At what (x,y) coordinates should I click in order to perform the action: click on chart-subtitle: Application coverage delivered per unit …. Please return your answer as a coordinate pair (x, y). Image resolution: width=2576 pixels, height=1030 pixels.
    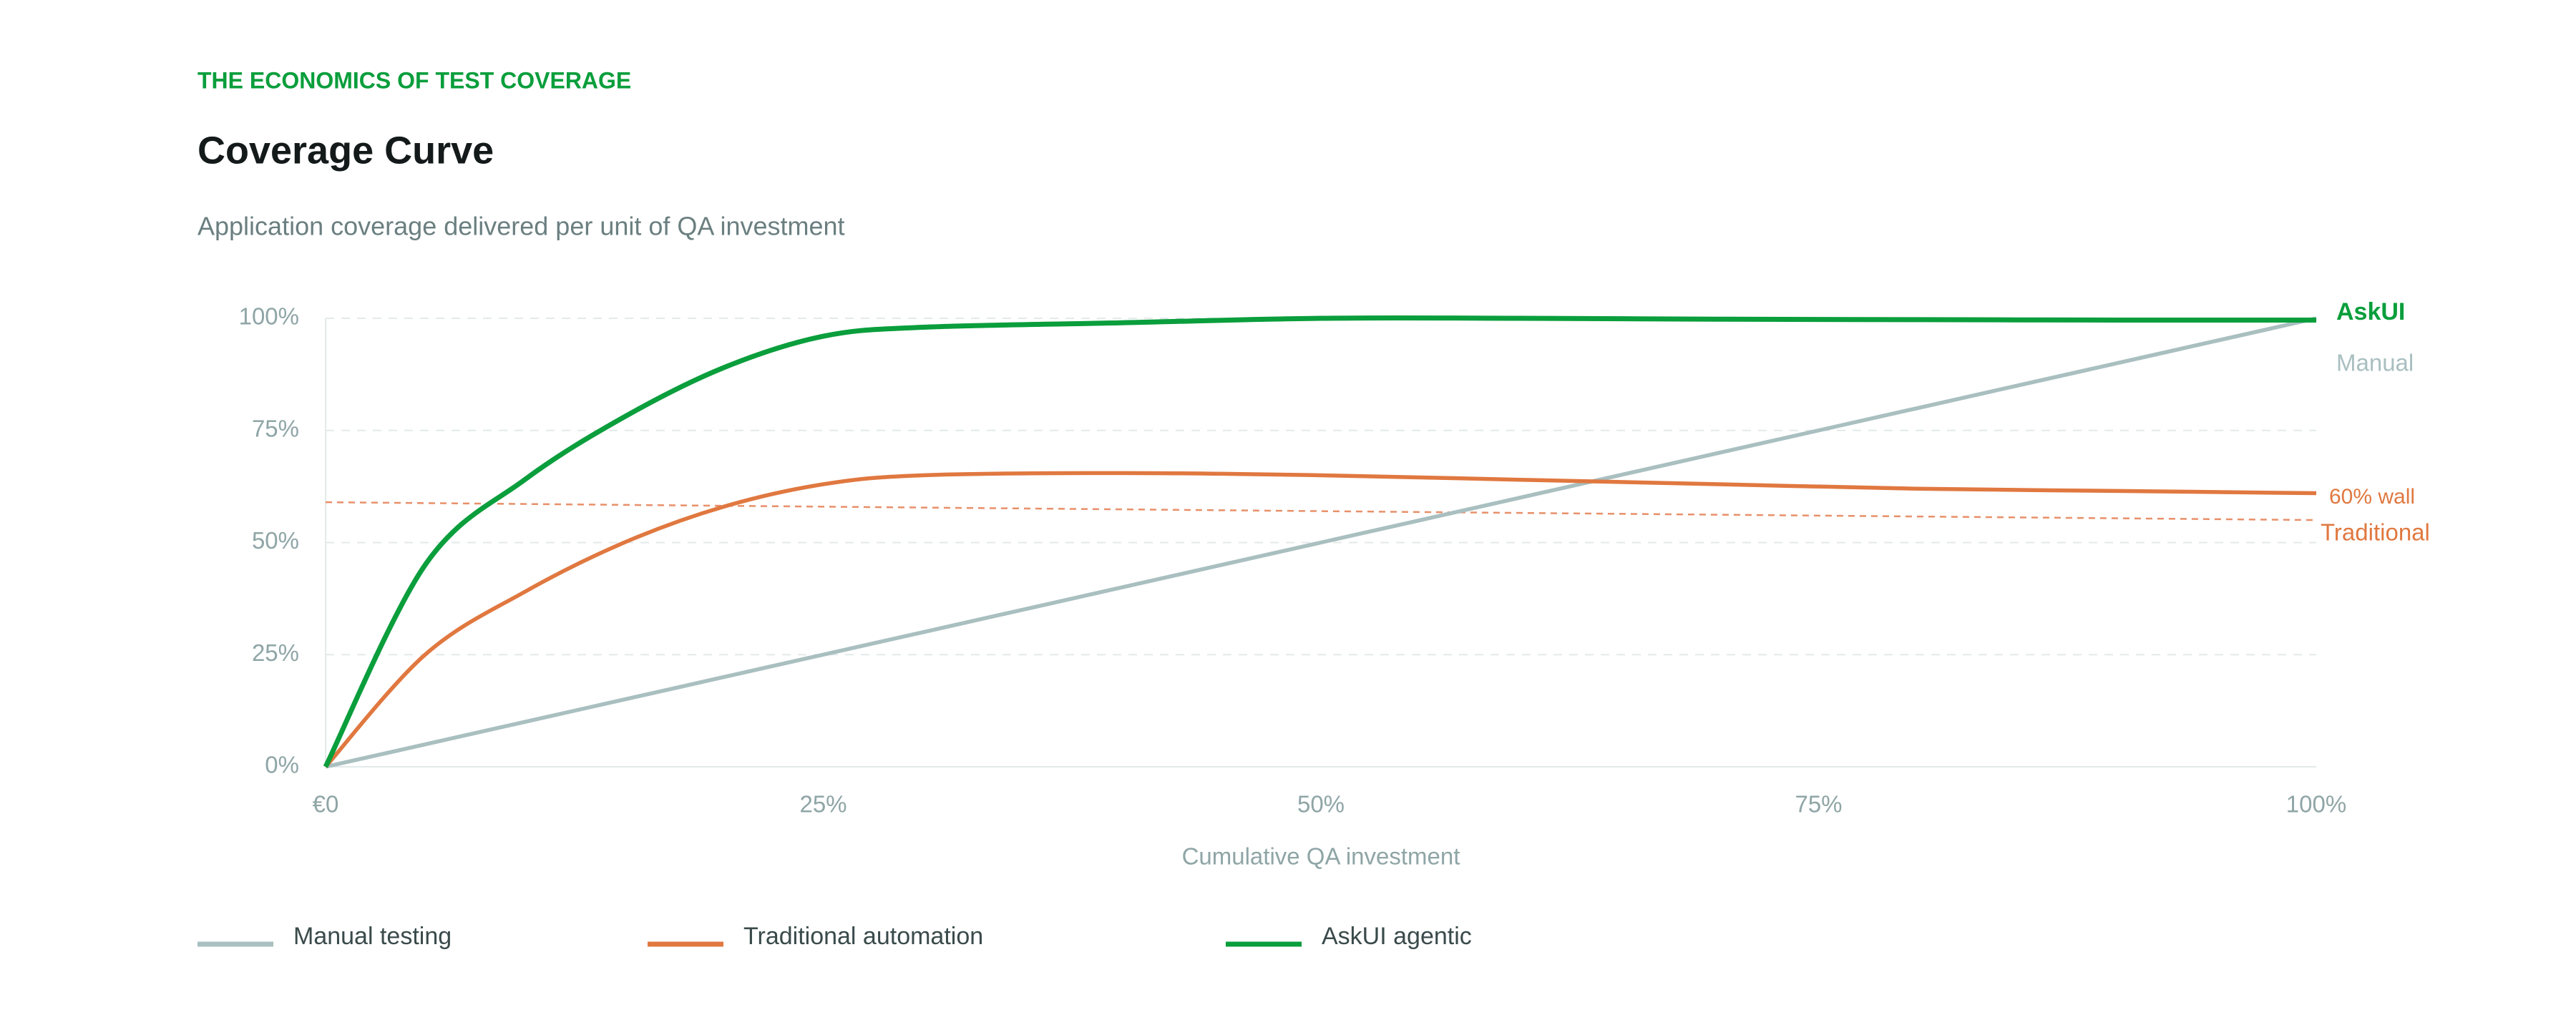
    Looking at the image, I should click on (521, 226).